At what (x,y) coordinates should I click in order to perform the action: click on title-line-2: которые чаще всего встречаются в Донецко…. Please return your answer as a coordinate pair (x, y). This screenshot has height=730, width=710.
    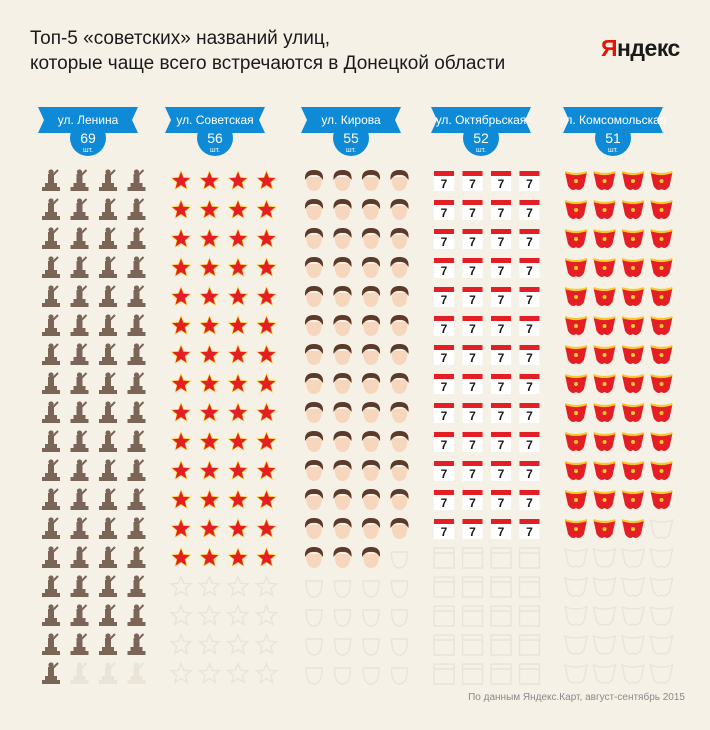
    Looking at the image, I should click on (268, 63).